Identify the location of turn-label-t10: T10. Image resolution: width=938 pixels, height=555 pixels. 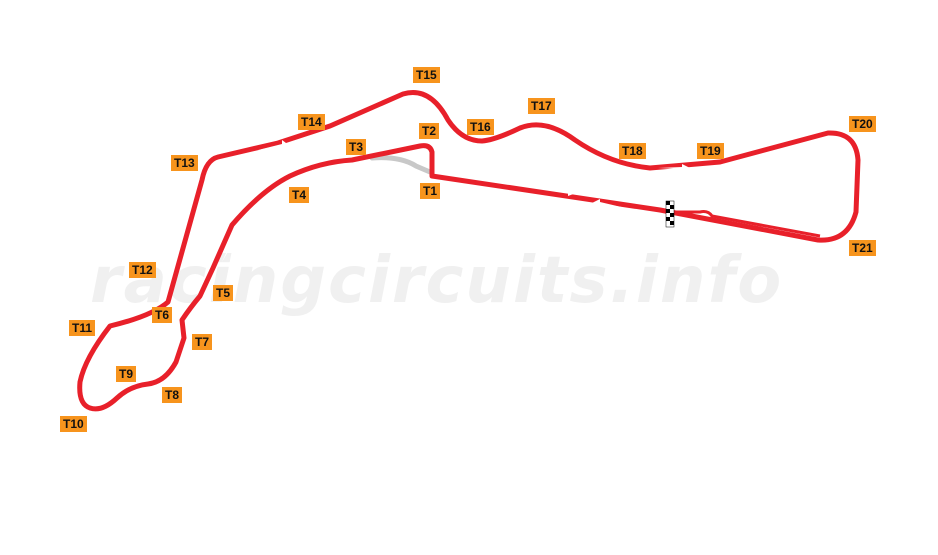
(73, 424).